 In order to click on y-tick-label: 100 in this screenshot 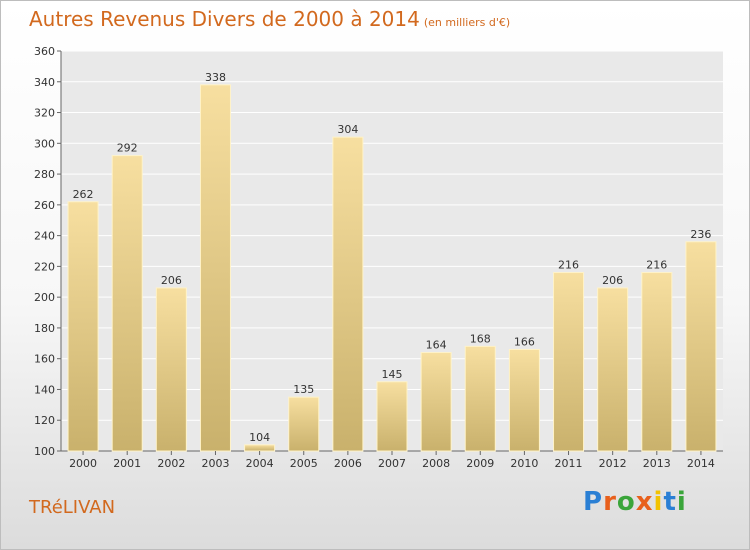, I will do `click(44, 451)`.